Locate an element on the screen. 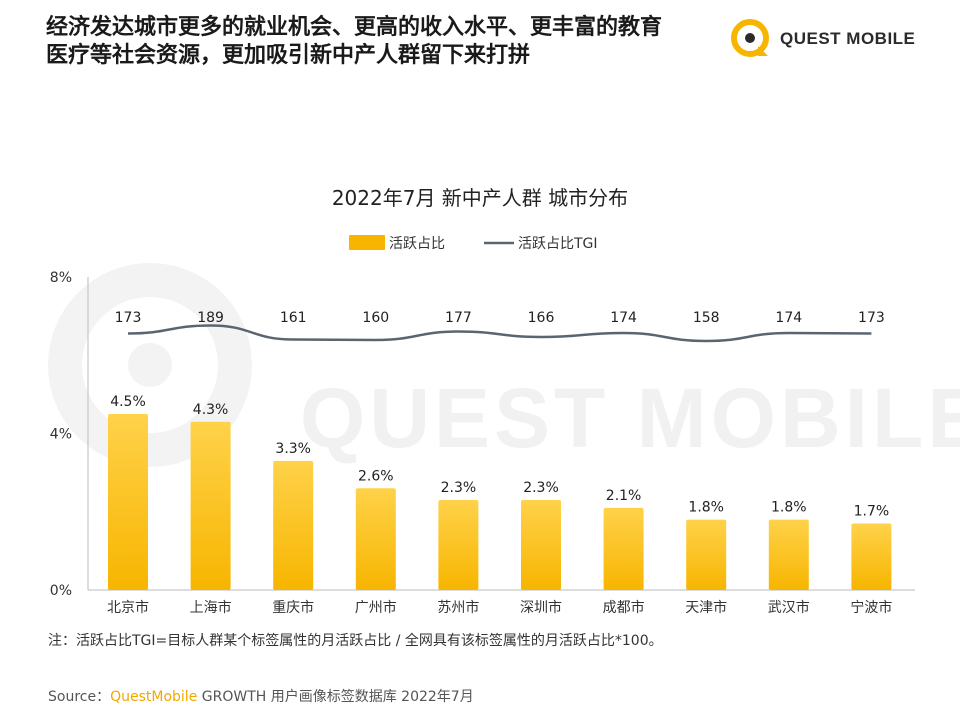  bar-value-label: 4.5% is located at coordinates (128, 402).